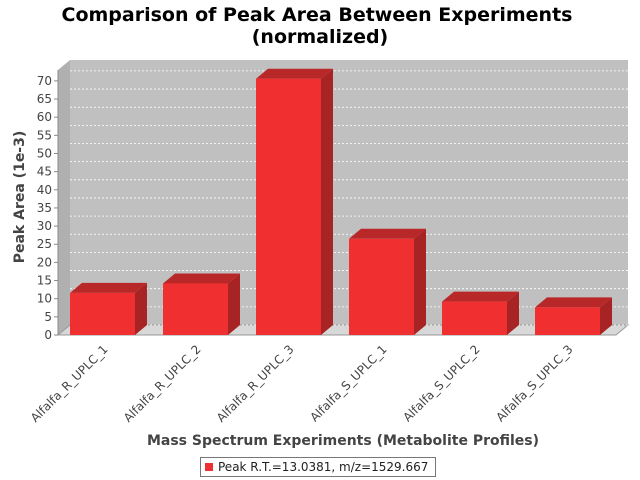  Describe the element at coordinates (44, 244) in the screenshot. I see `y-tick-label: 25` at that location.